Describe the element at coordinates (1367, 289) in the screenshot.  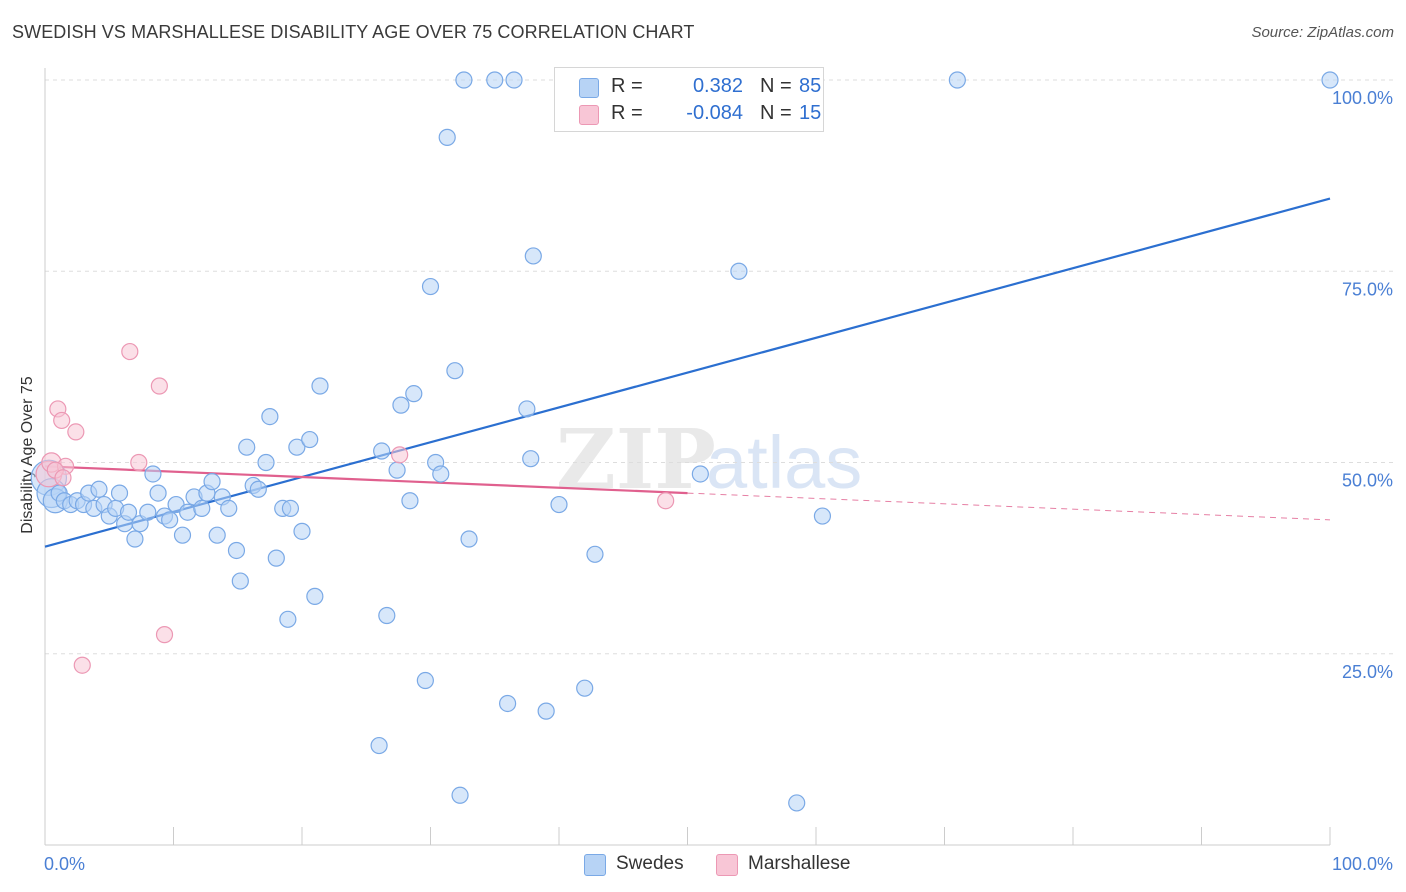
I see `y-tick-label: 75.0%` at that location.